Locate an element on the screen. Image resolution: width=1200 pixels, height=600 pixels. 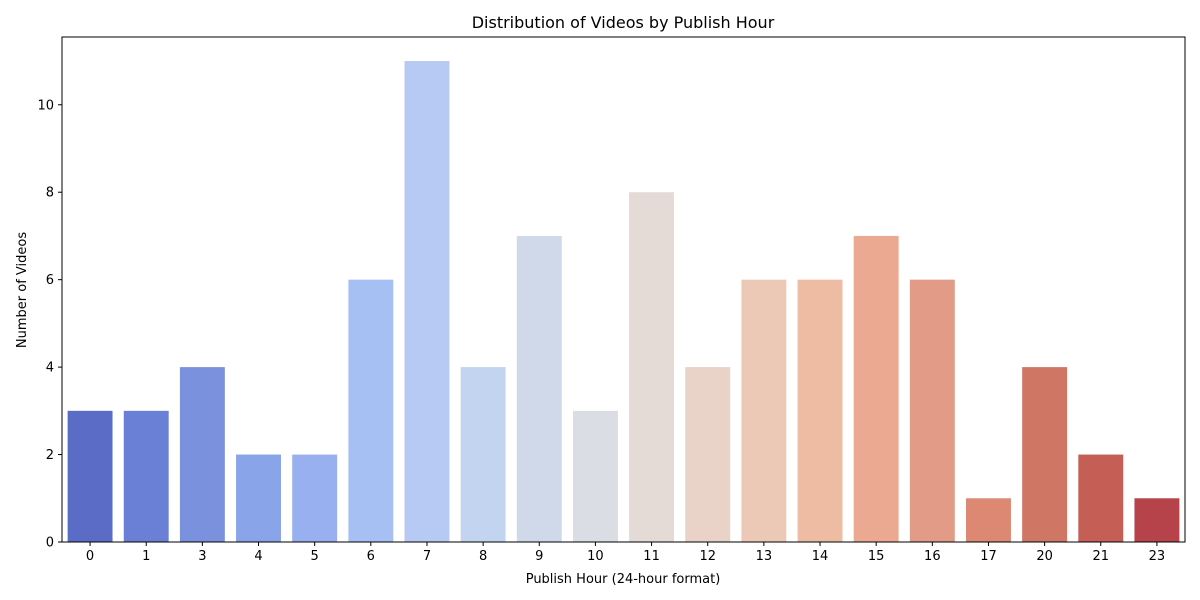
y-tick-label: 2 is located at coordinates (50, 455).